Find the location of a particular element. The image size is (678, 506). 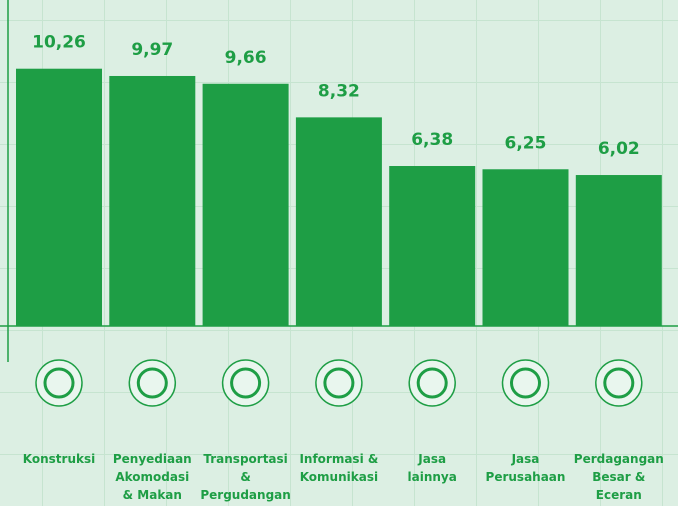

value-label: 10,26 is located at coordinates (59, 43).